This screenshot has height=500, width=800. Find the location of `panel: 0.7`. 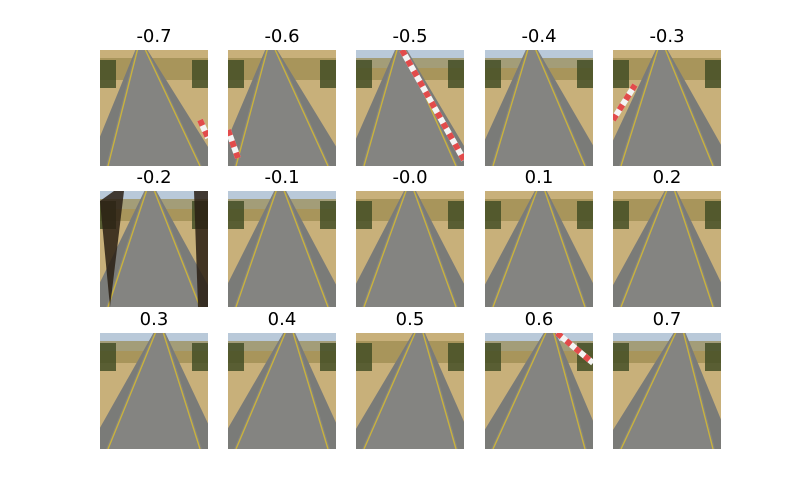

panel: 0.7 is located at coordinates (667, 379).